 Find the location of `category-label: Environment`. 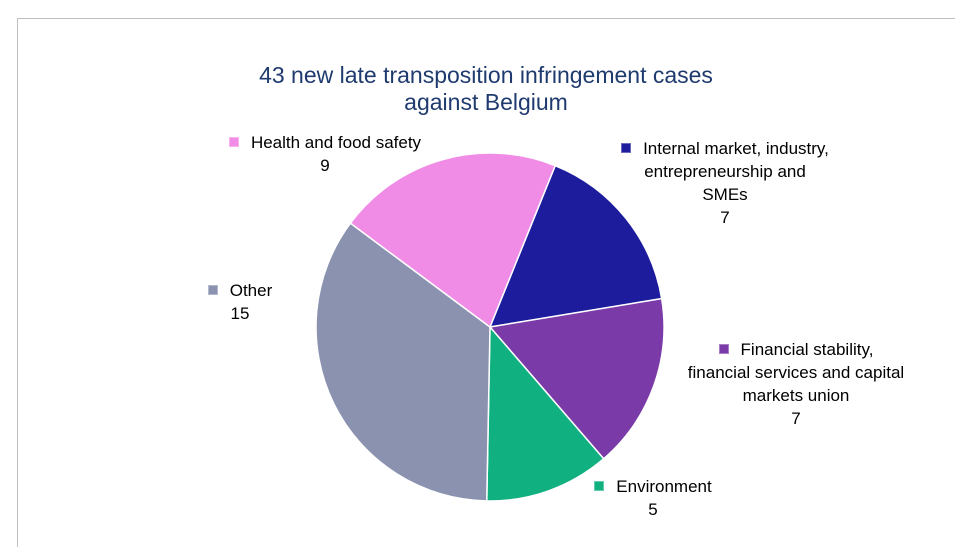

category-label: Environment is located at coordinates (664, 486).